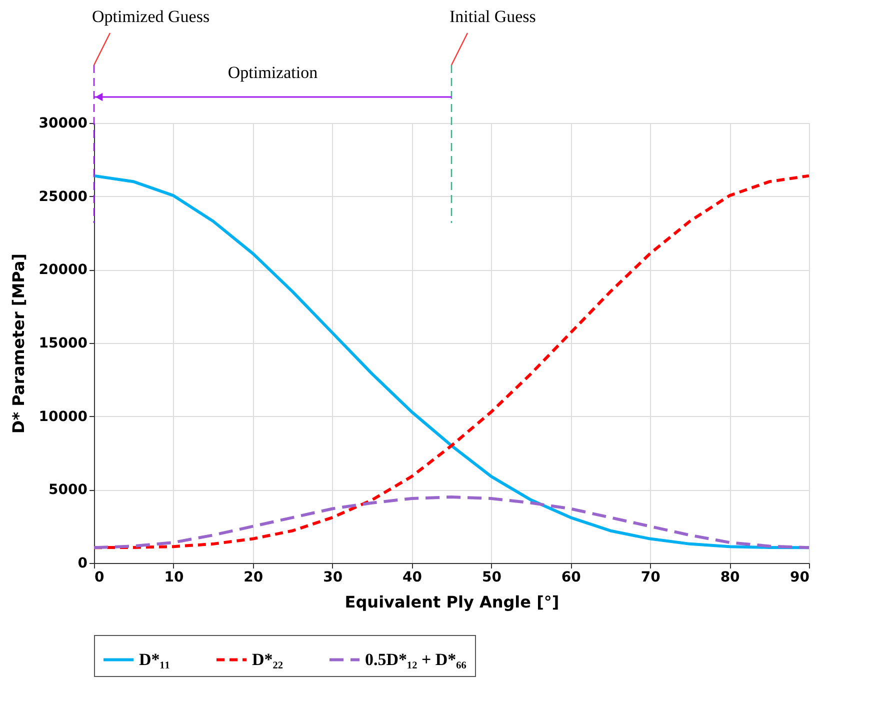 The height and width of the screenshot is (725, 869). I want to click on x-tick-label: 60, so click(571, 578).